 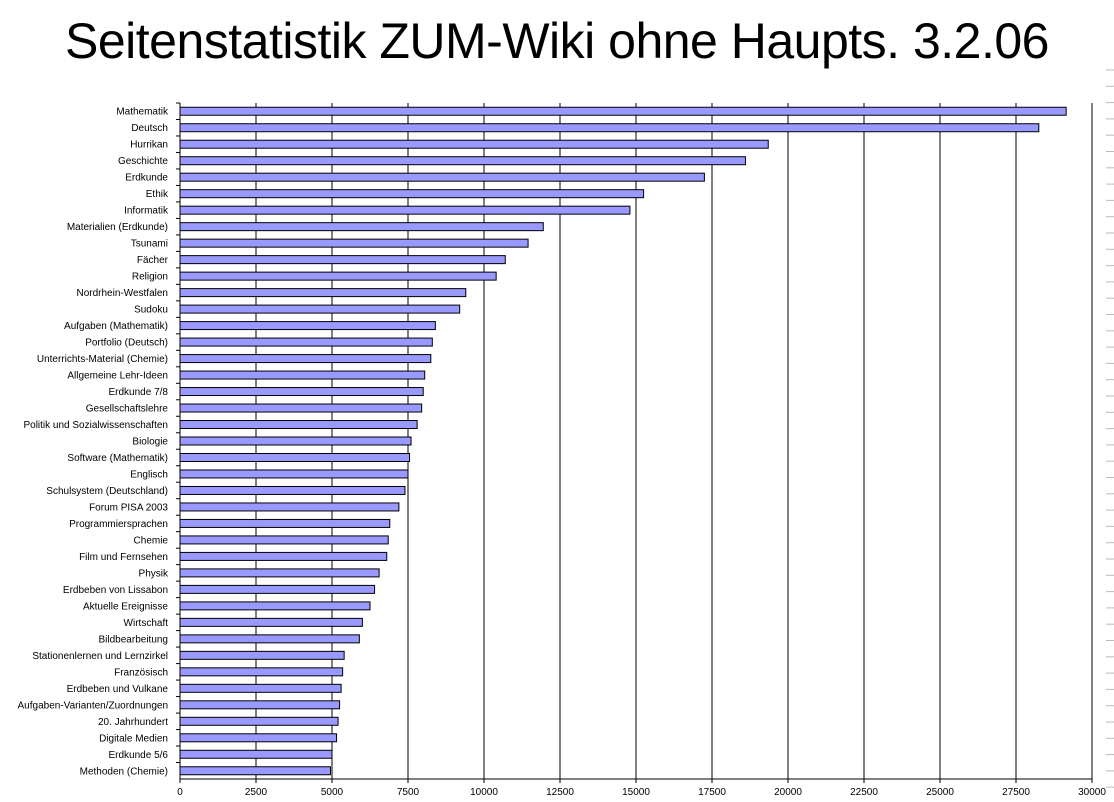 I want to click on category-label: Software (Mathematik), so click(x=117, y=458).